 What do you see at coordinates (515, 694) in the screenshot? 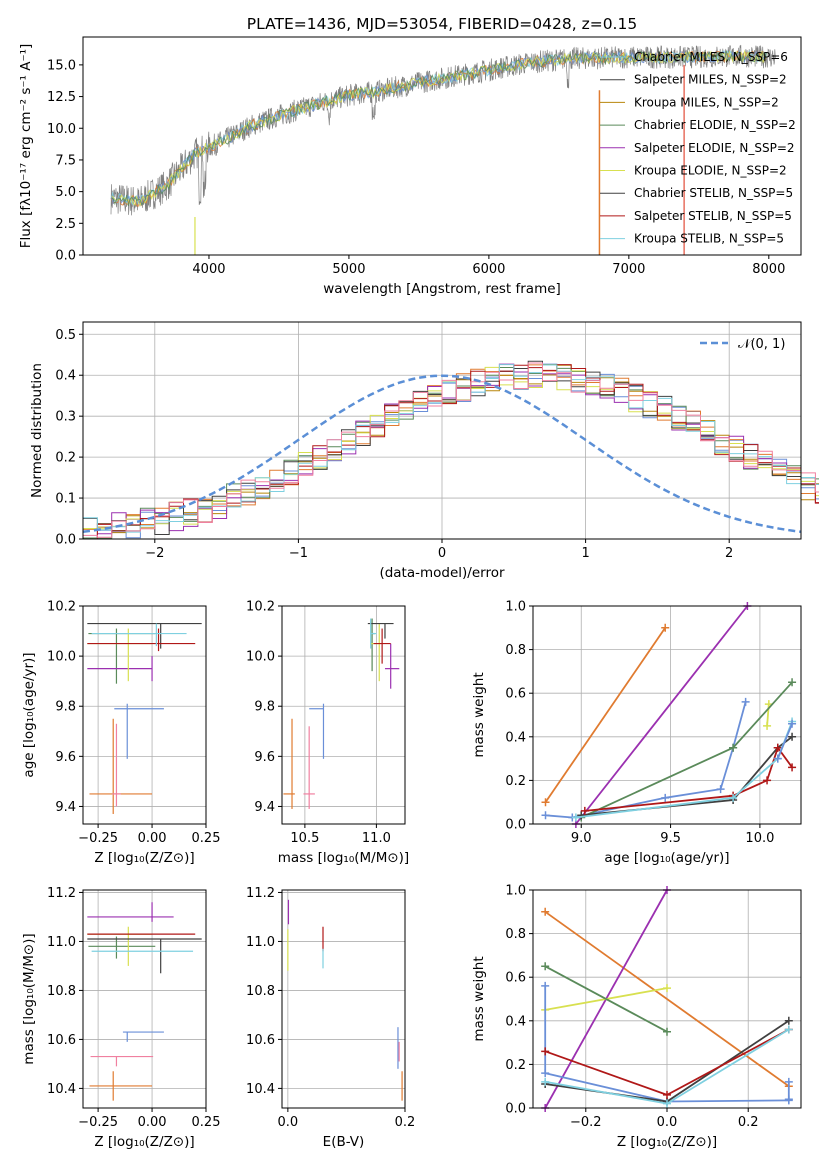
I see `y-tick-label: 0.6` at bounding box center [515, 694].